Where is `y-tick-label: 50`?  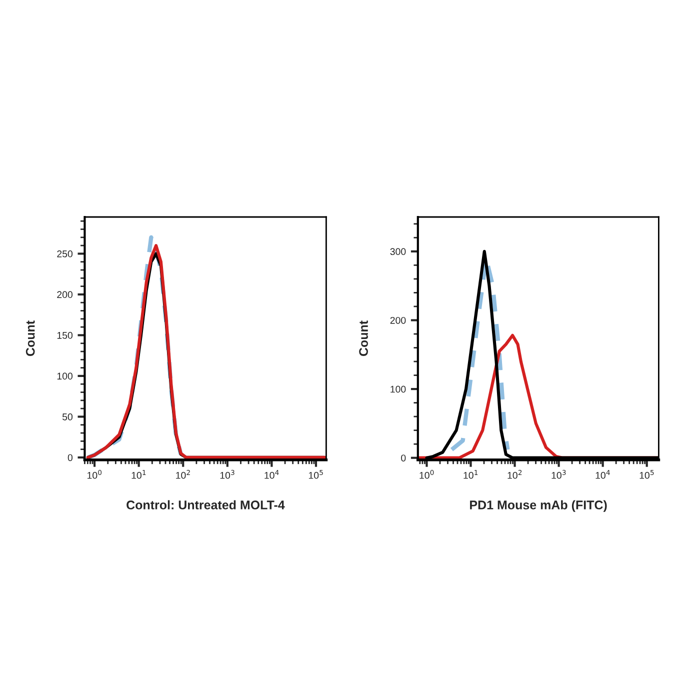
y-tick-label: 50 is located at coordinates (67, 416).